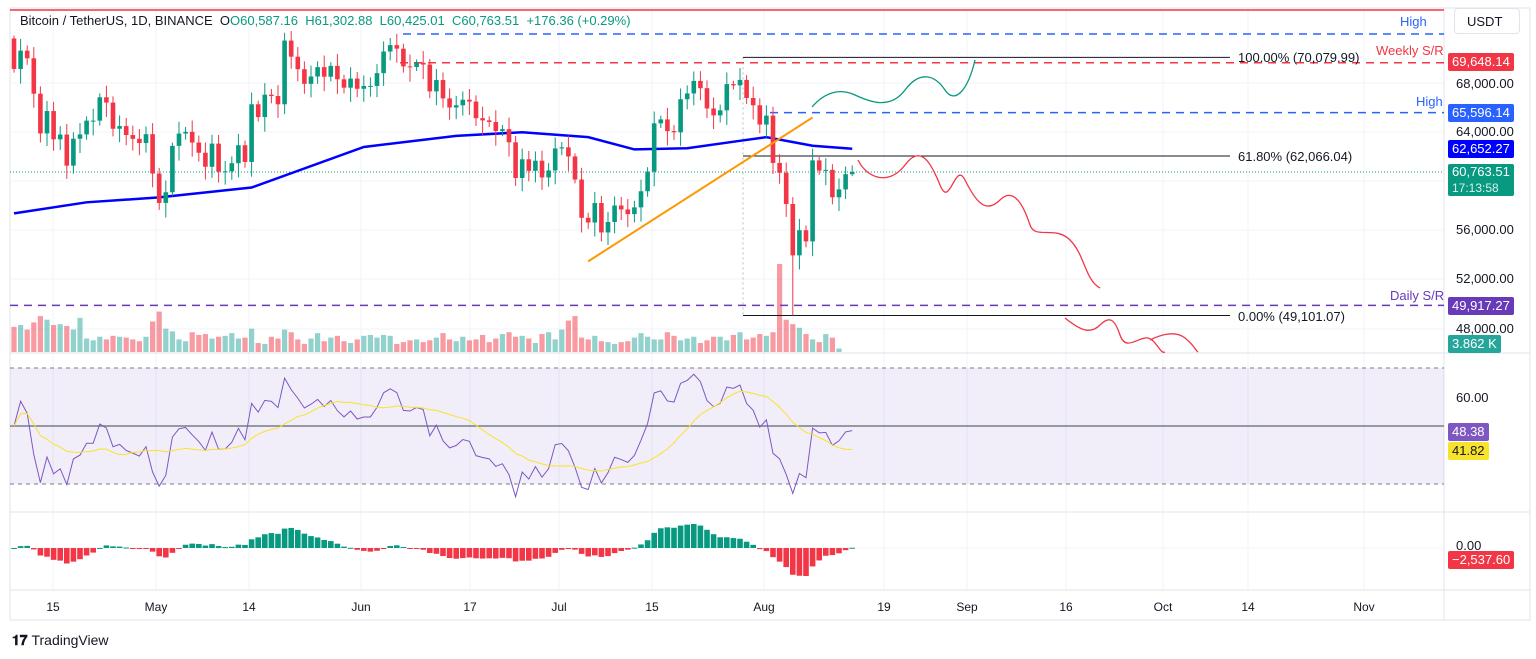  Describe the element at coordinates (361, 607) in the screenshot. I see `time-axis-label: Jun` at that location.